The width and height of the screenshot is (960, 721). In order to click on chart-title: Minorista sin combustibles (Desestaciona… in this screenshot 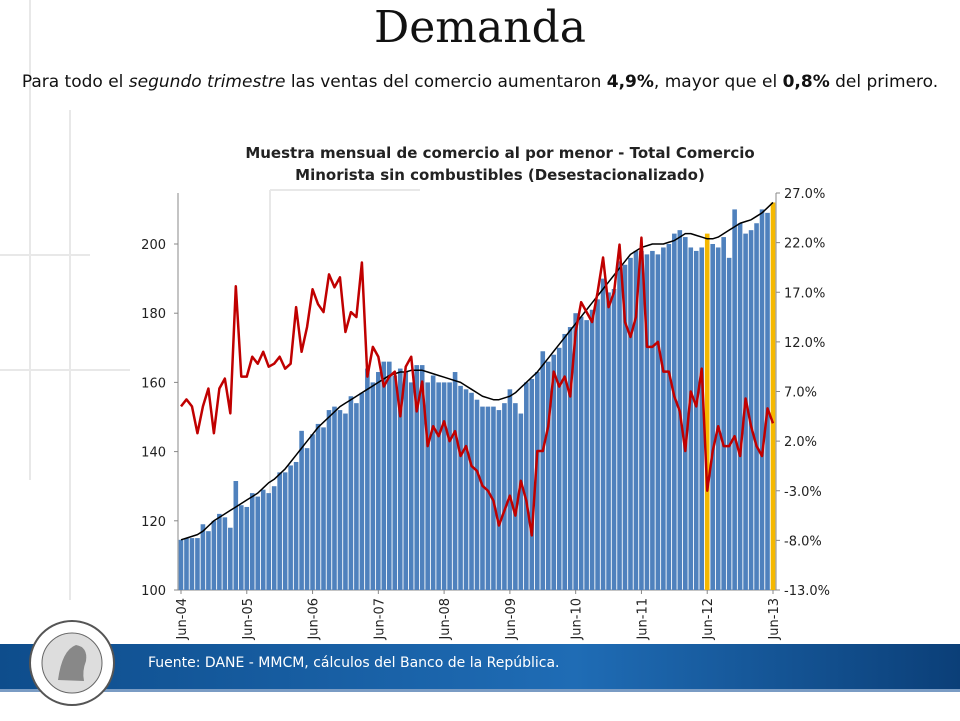, I will do `click(500, 175)`.